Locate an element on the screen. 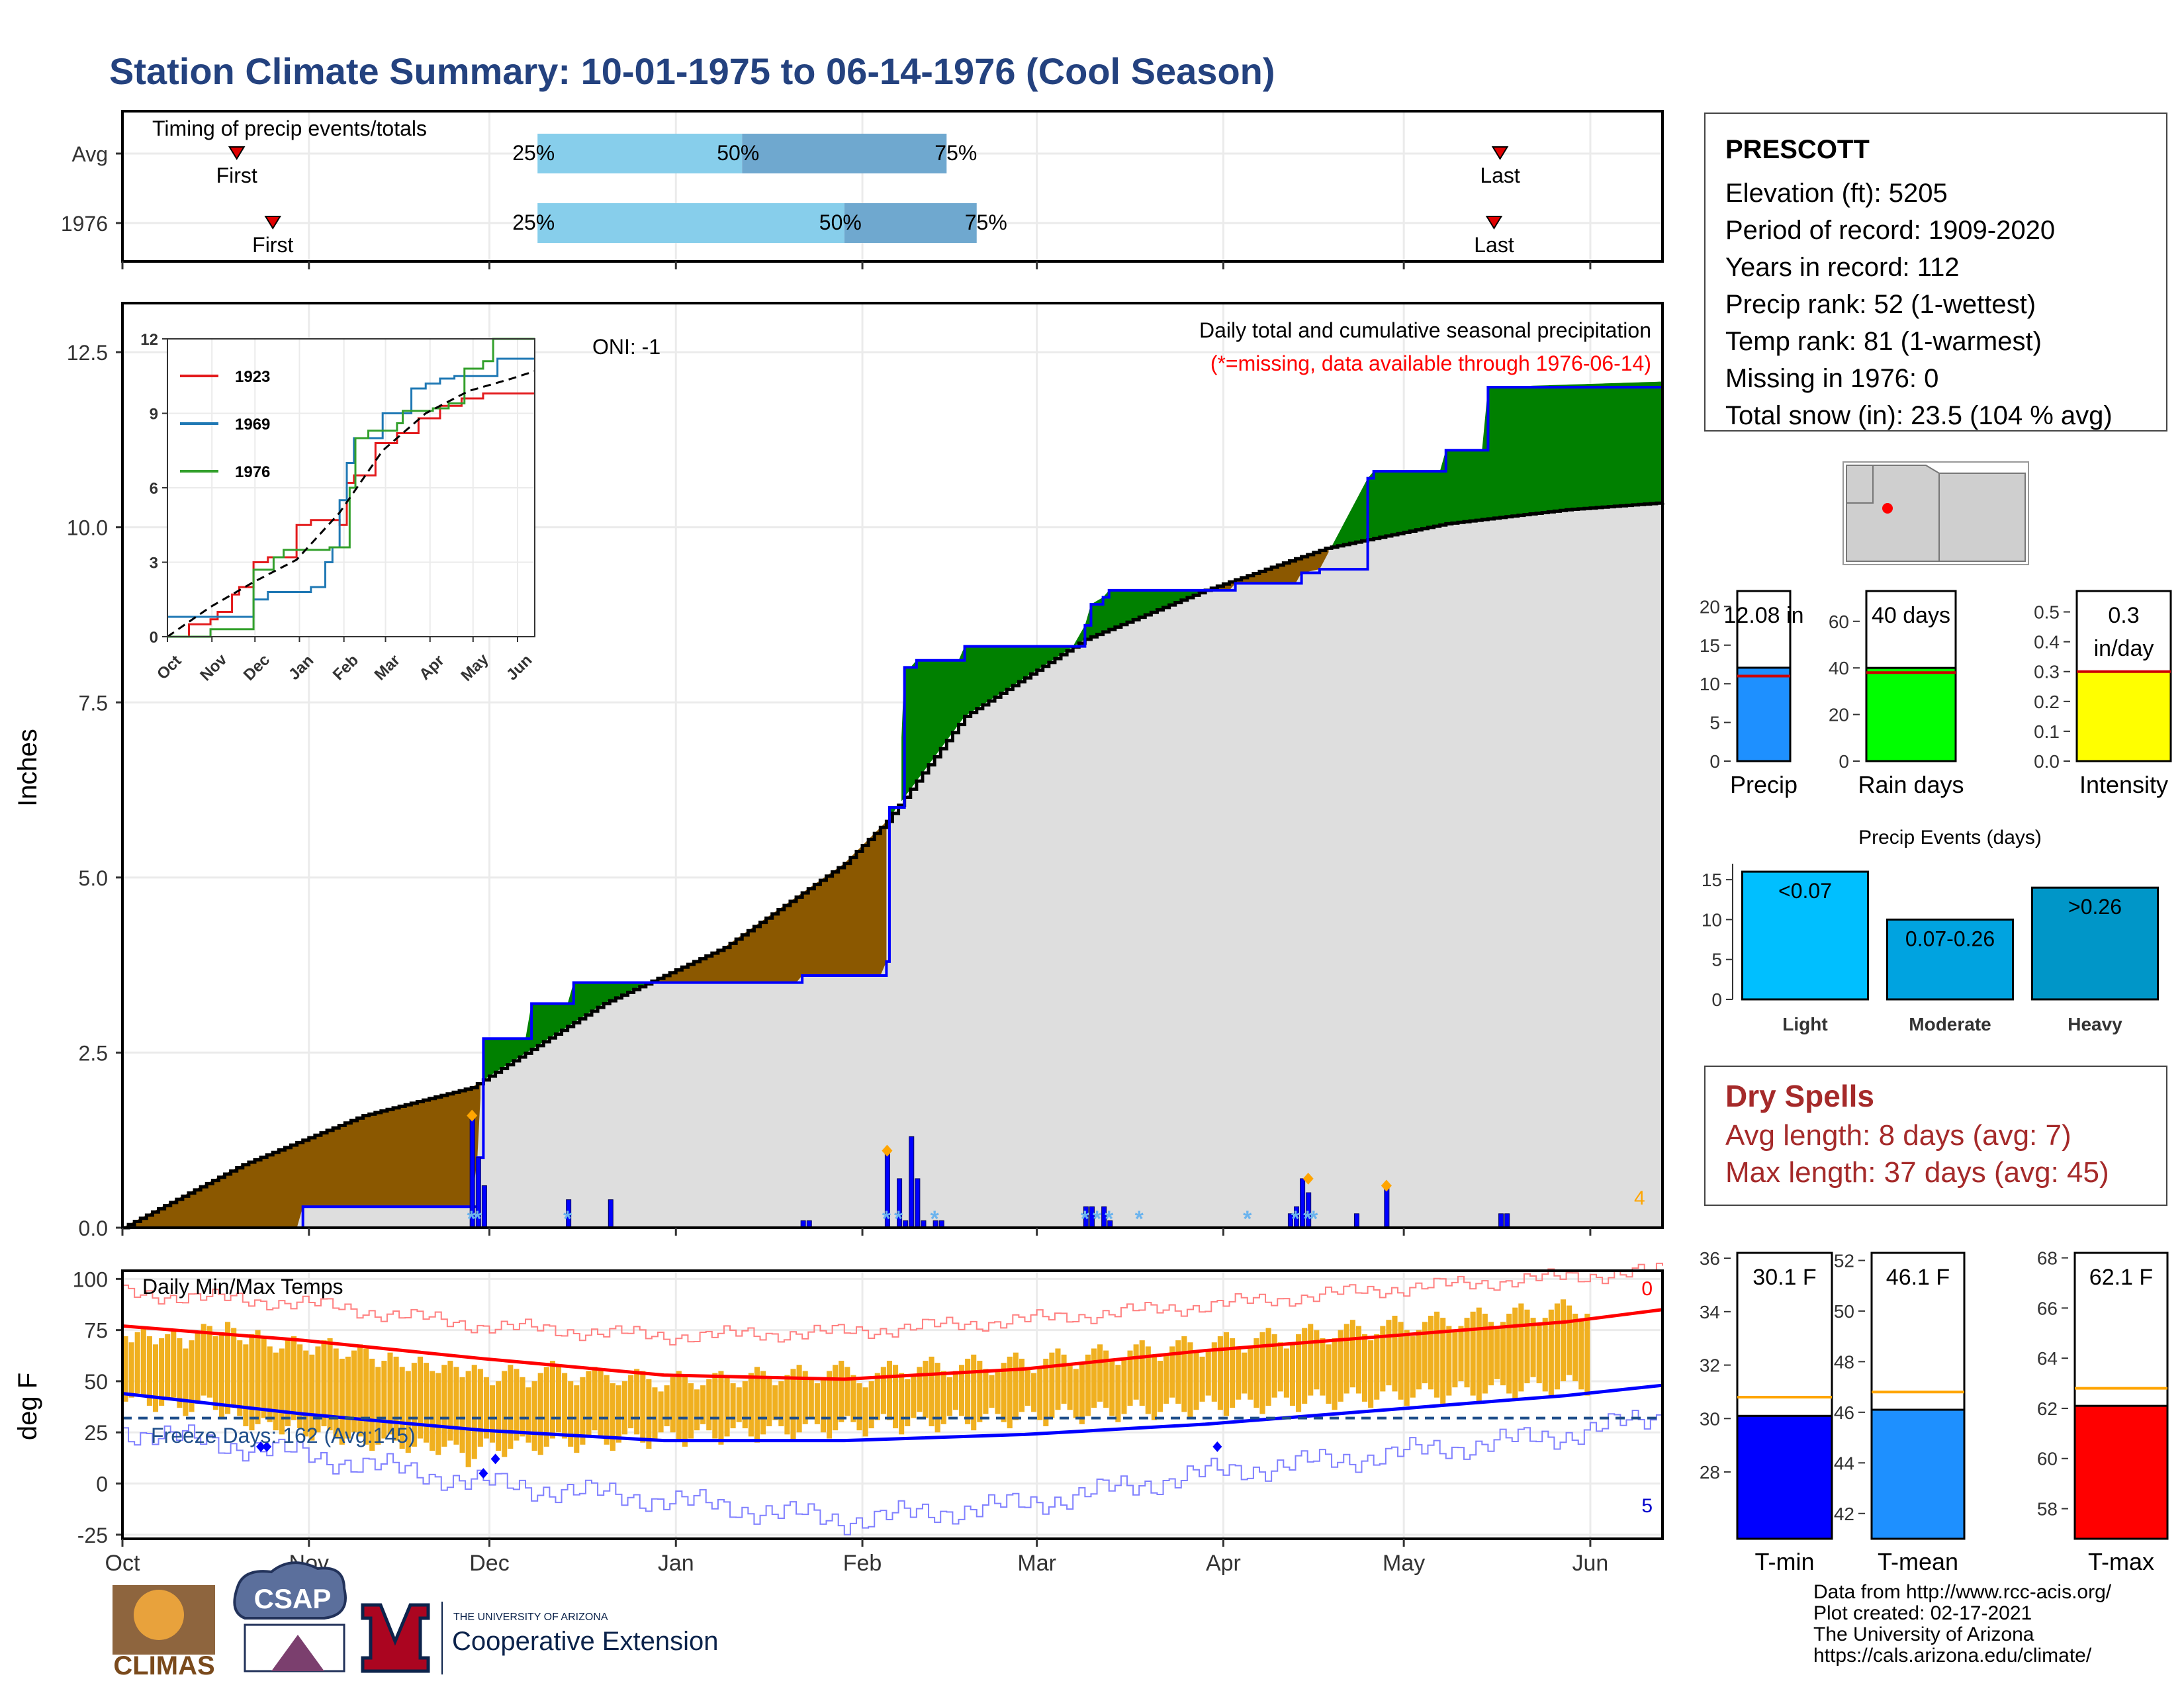 This screenshot has width=2184, height=1691. temp-summary-t-max-ytick-label: 62 is located at coordinates (2048, 1408).